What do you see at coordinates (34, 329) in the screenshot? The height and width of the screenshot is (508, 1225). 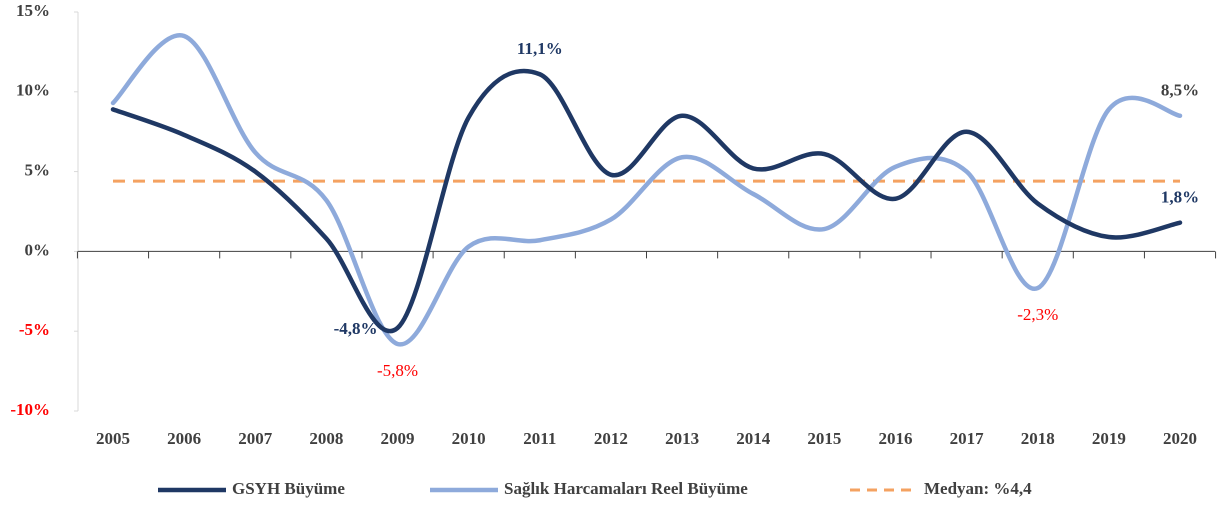 I see `y-tick-label: -5%` at bounding box center [34, 329].